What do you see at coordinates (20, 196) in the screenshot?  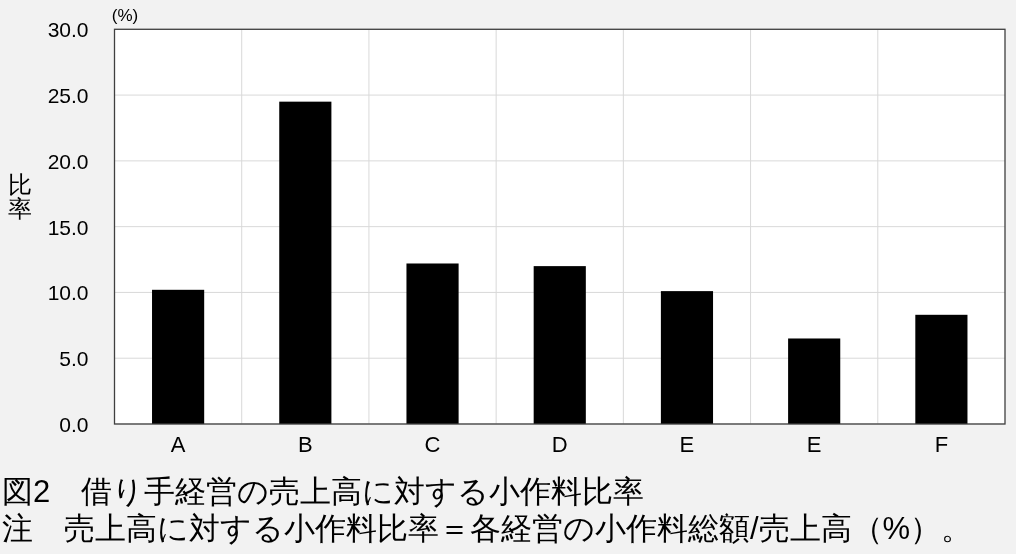 I see `y-axis-title: 比率` at bounding box center [20, 196].